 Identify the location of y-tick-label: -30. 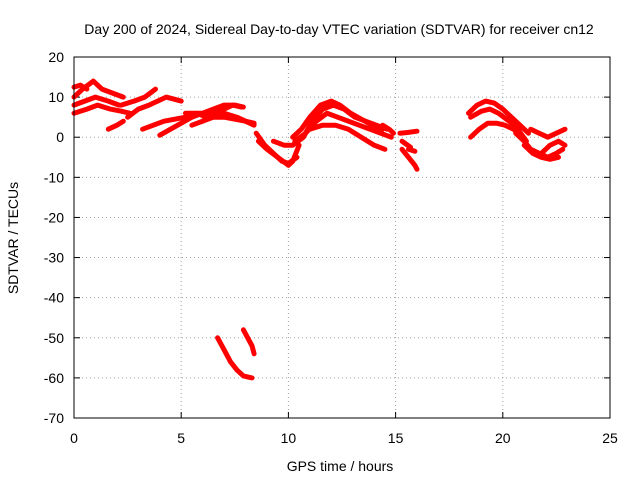
(54, 258).